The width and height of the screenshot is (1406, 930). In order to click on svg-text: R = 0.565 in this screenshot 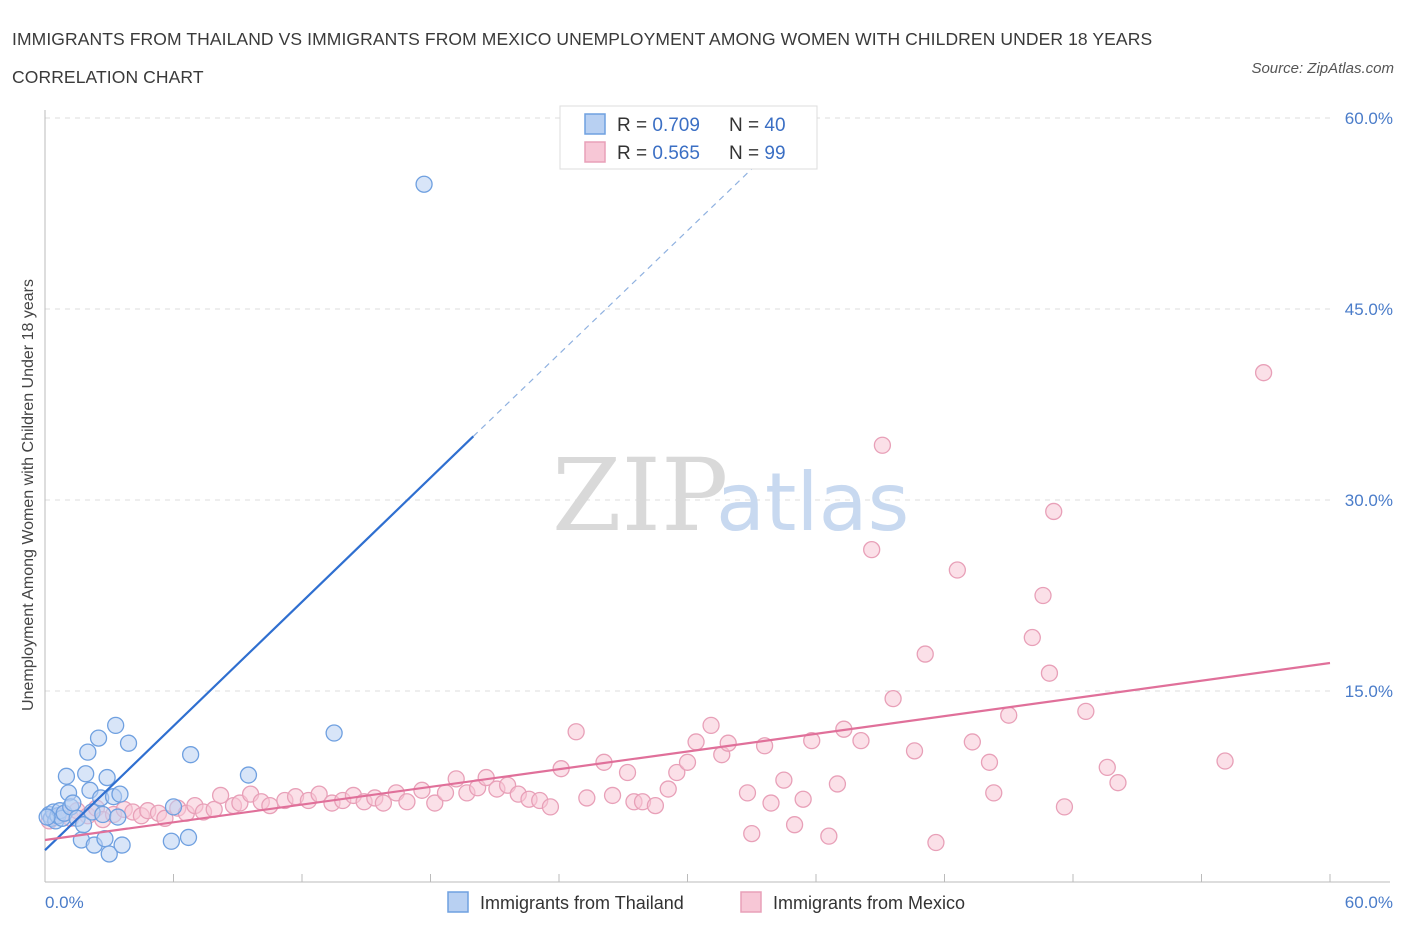, I will do `click(658, 153)`.